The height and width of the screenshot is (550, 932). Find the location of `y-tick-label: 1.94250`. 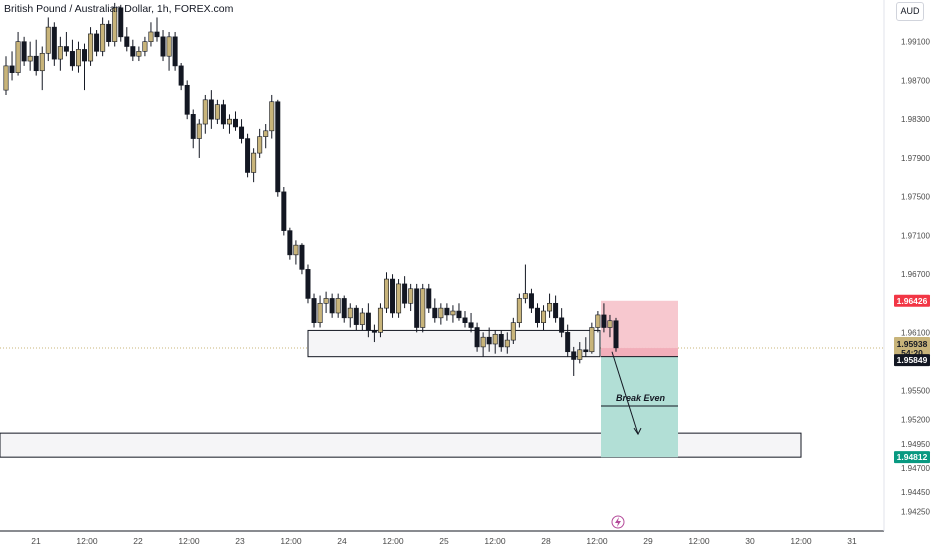

y-tick-label: 1.94250 is located at coordinates (915, 512).